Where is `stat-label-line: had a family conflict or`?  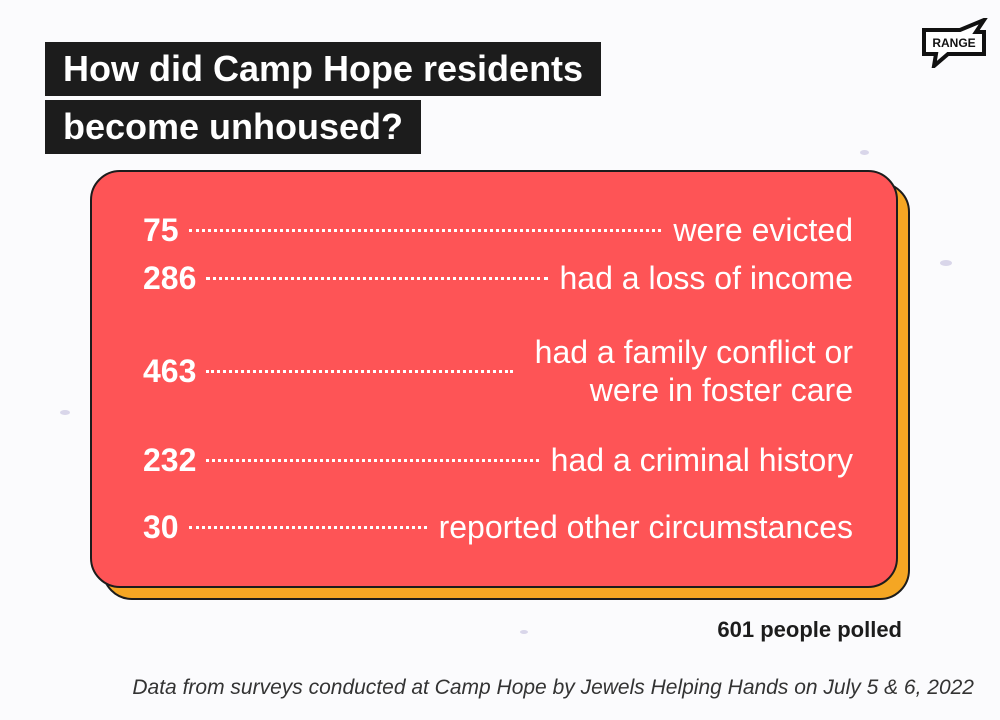
stat-label-line: had a family conflict or is located at coordinates (693, 352).